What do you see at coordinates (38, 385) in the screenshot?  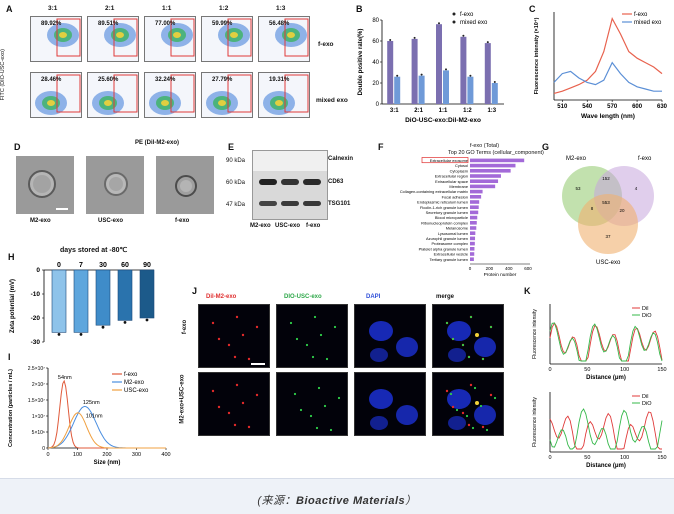 I see `y-tick-label: 2×10⁷` at bounding box center [38, 385].